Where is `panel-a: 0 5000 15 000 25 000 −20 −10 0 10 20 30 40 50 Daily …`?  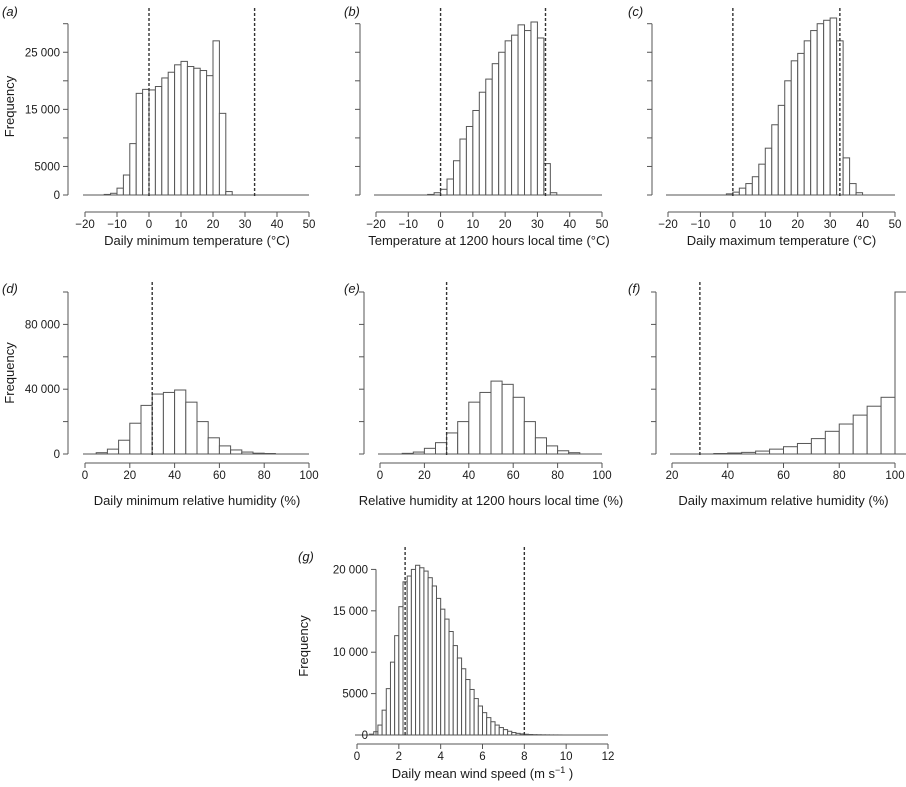 panel-a: 0 5000 15 000 25 000 −20 −10 0 10 20 30 40 50 Daily … is located at coordinates (158, 126).